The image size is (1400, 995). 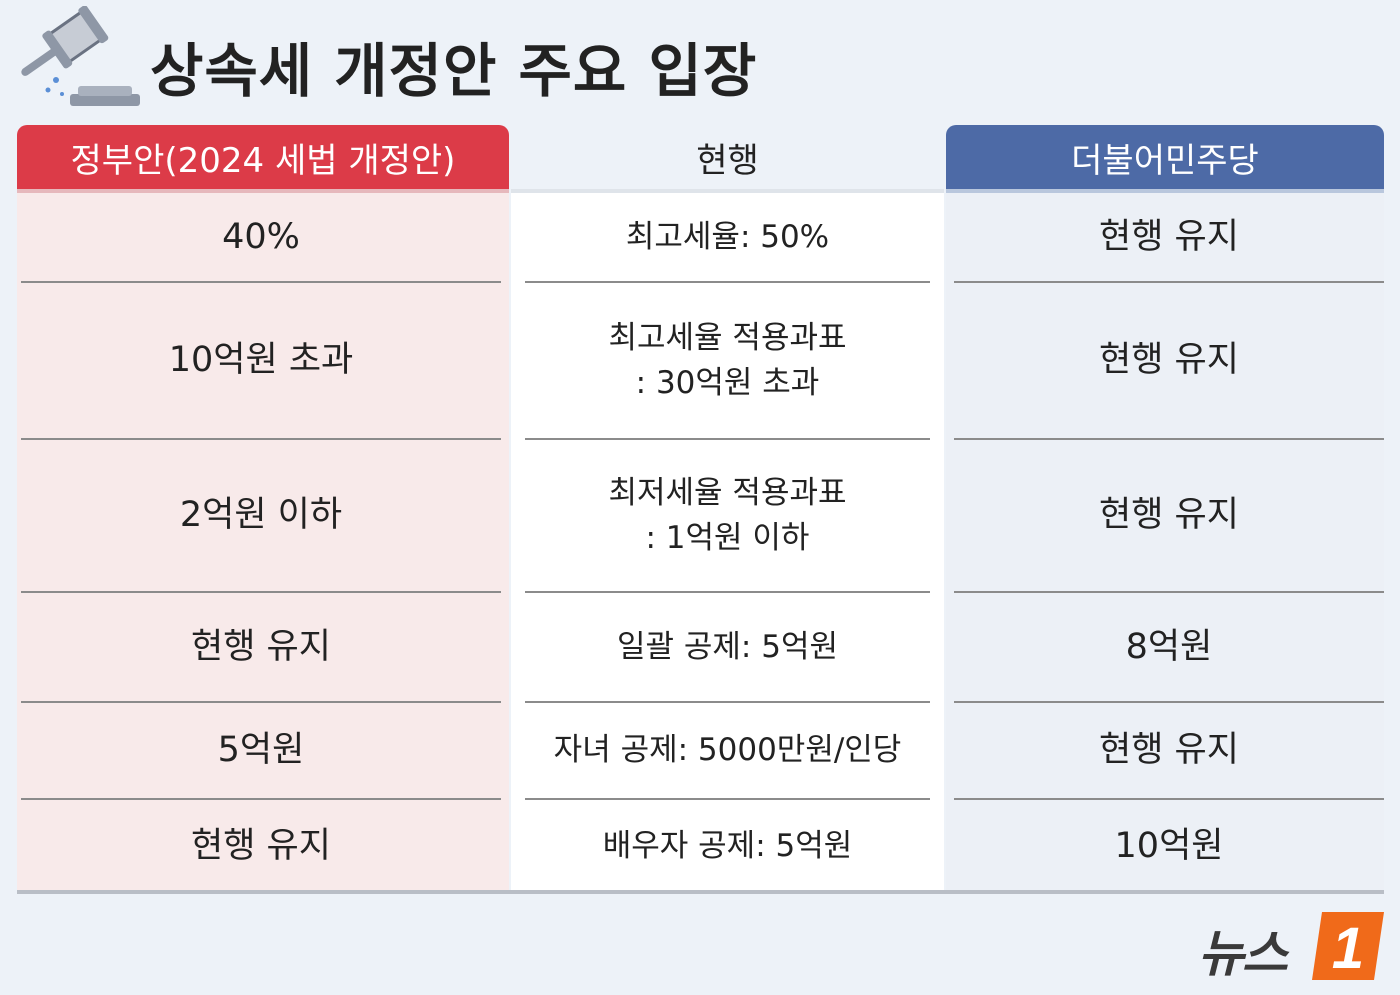 What do you see at coordinates (261, 648) in the screenshot?
I see `gov-cell-lump-sum-deduction: 현행 유지` at bounding box center [261, 648].